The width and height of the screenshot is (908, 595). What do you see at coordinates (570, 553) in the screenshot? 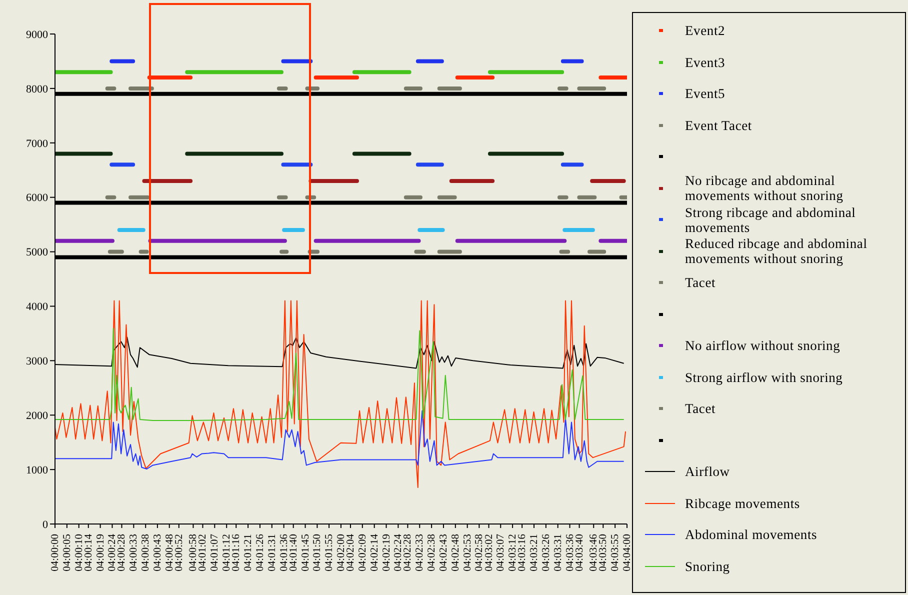
I see `x-tick-label: 04:03:36` at bounding box center [570, 553].